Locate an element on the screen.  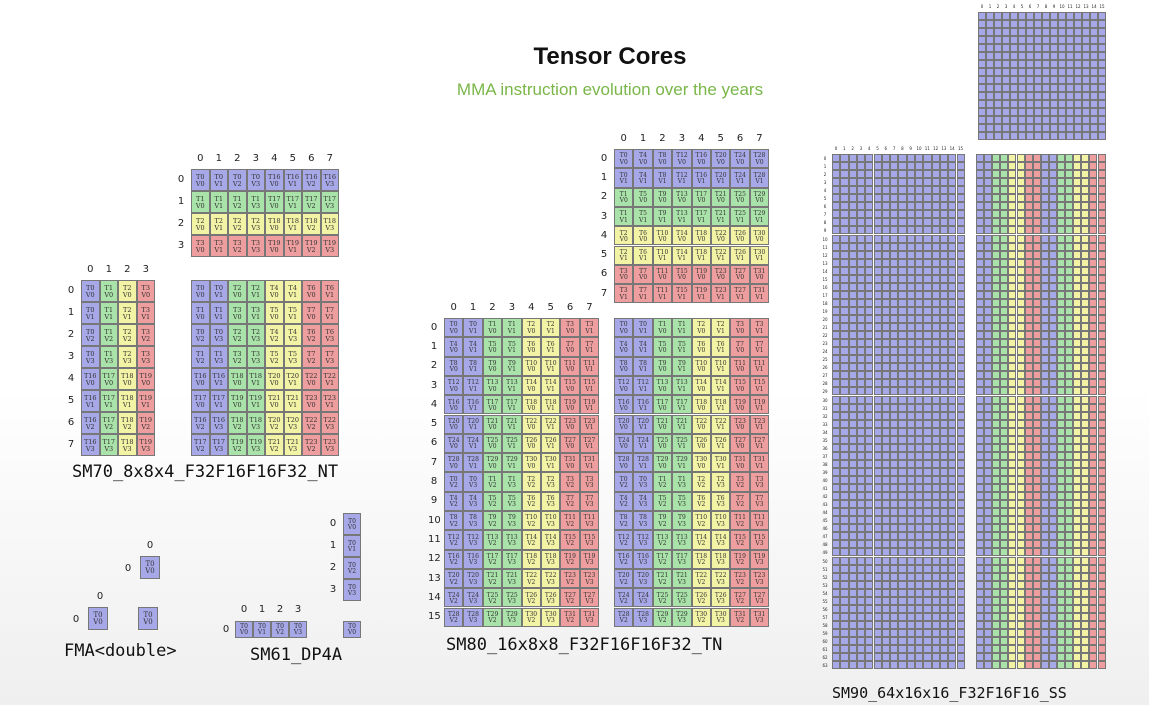
sm70-c-cell: T20 V2 is located at coordinates (274, 423).